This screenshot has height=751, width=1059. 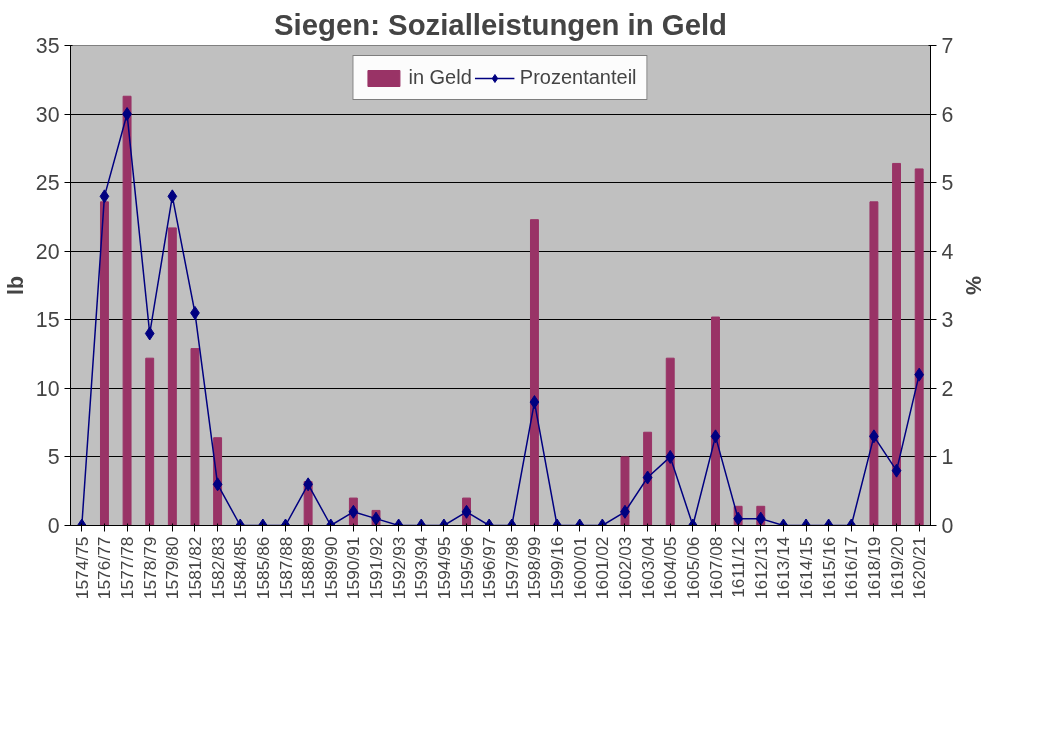 What do you see at coordinates (947, 46) in the screenshot?
I see `y2-tick-label: 7` at bounding box center [947, 46].